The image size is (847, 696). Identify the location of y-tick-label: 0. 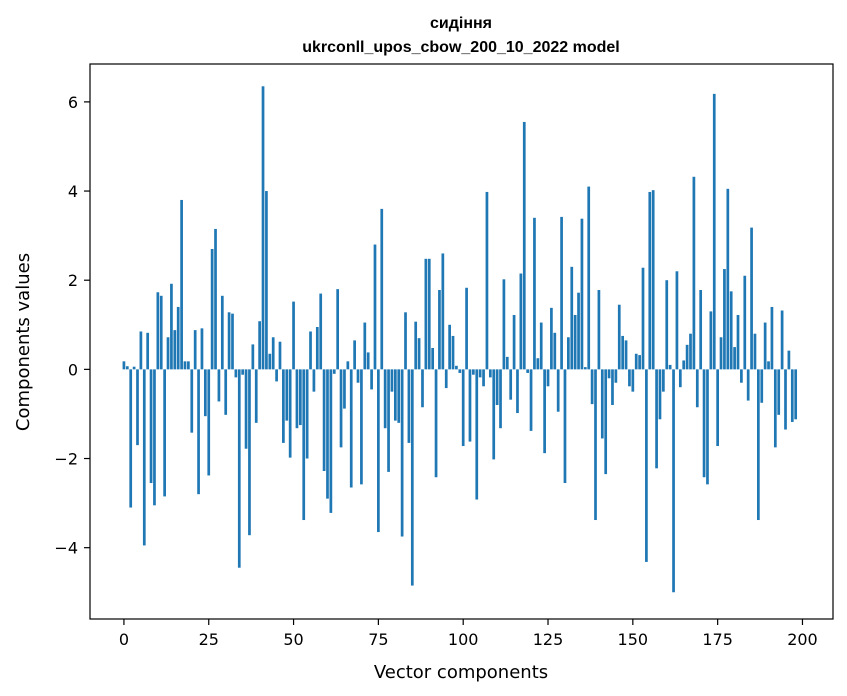
(73, 369).